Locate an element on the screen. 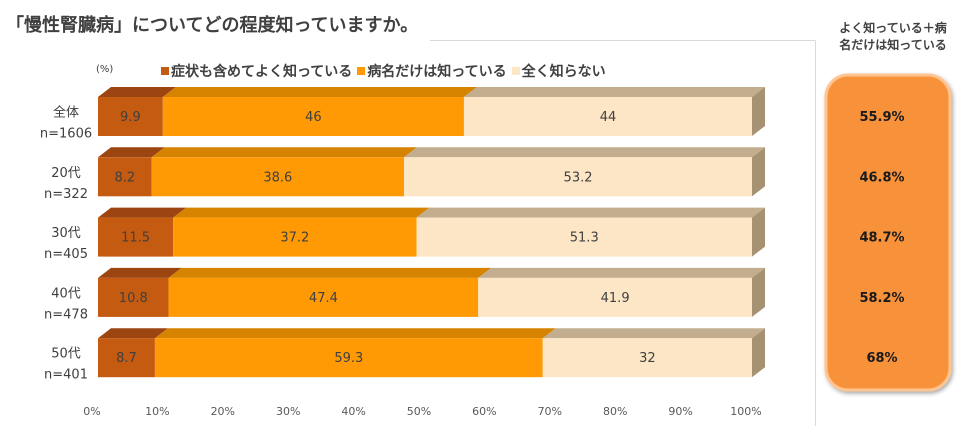 The width and height of the screenshot is (969, 426). legend-item: 症状も含めてよく知っている is located at coordinates (256, 71).